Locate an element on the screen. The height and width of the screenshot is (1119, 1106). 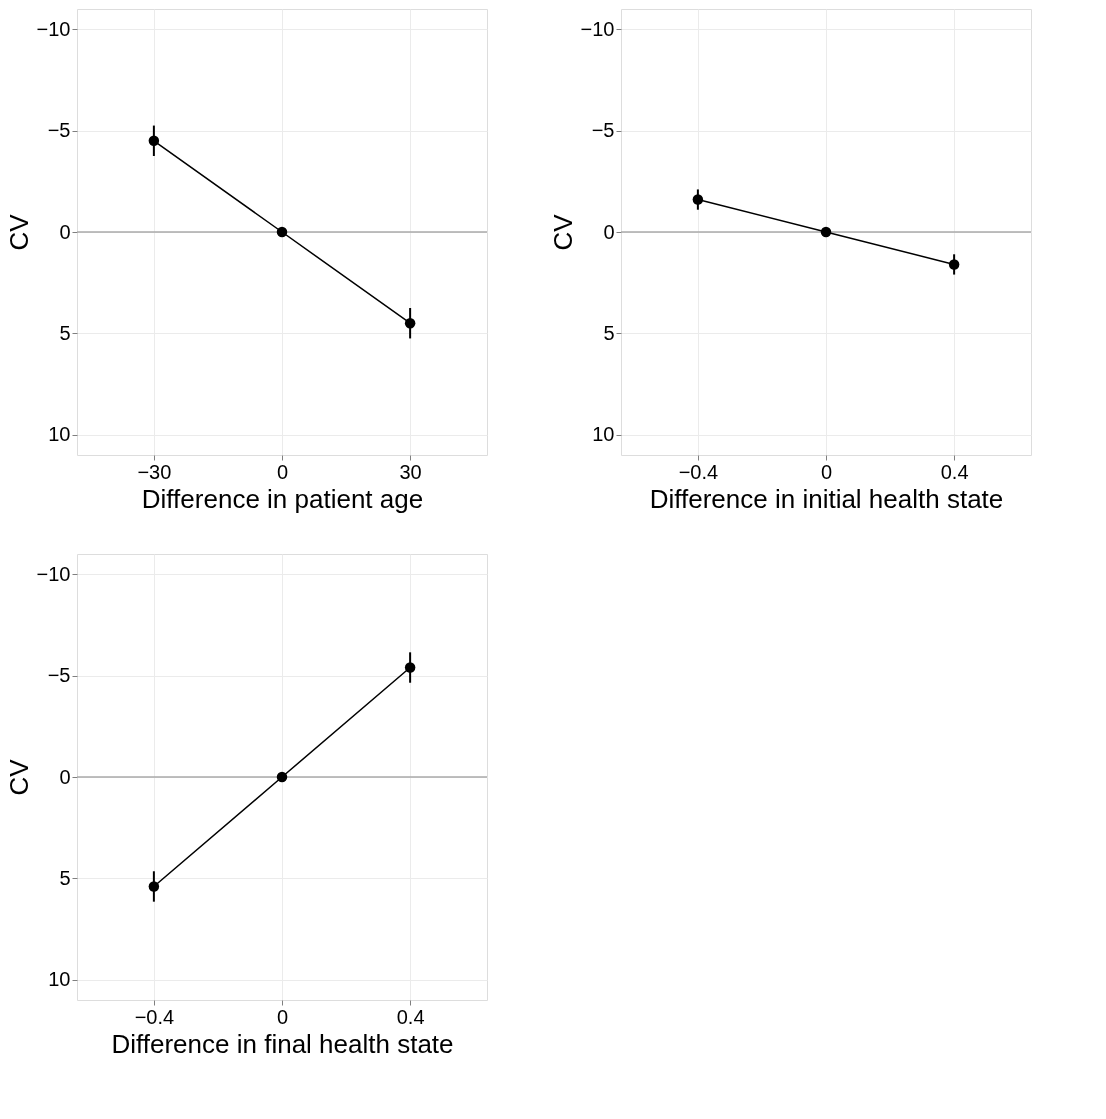
x-tick-label: −30 is located at coordinates (154, 471).